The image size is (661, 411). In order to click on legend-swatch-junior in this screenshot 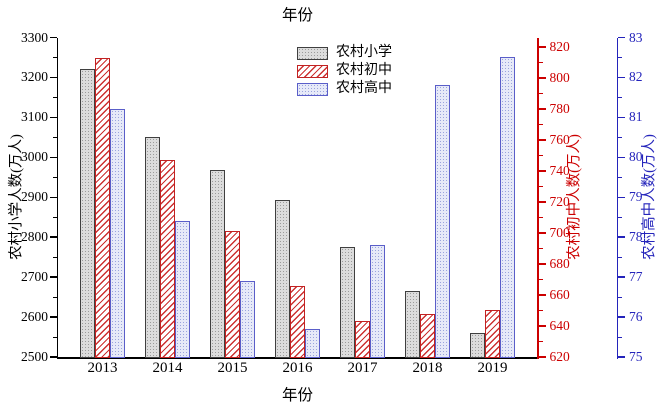, I will do `click(312, 71)`.